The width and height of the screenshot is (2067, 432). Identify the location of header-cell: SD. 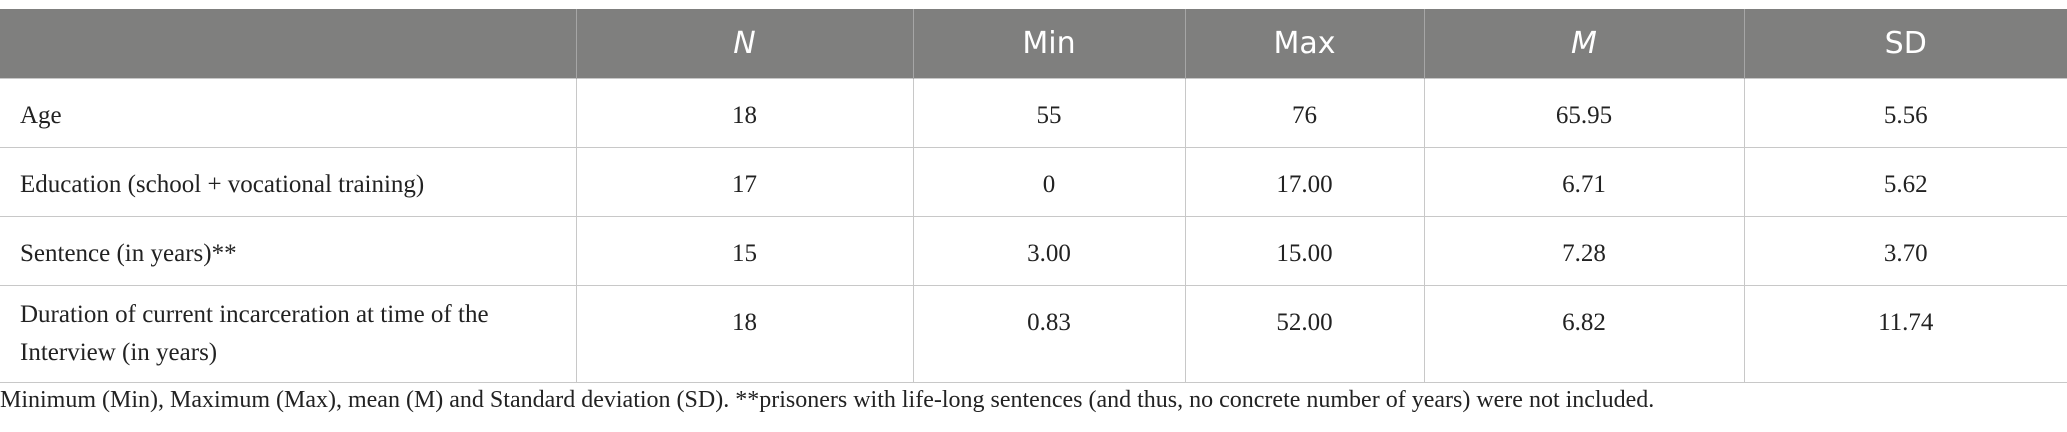
(1905, 44).